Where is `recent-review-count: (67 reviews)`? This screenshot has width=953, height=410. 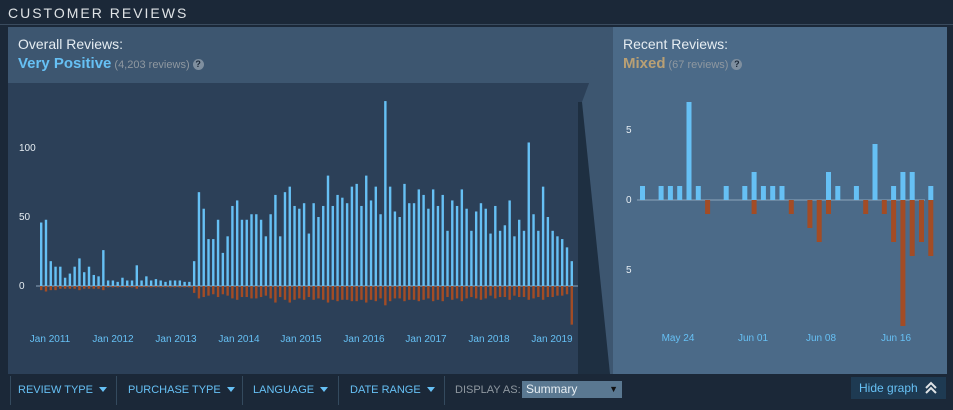
recent-review-count: (67 reviews) is located at coordinates (698, 65).